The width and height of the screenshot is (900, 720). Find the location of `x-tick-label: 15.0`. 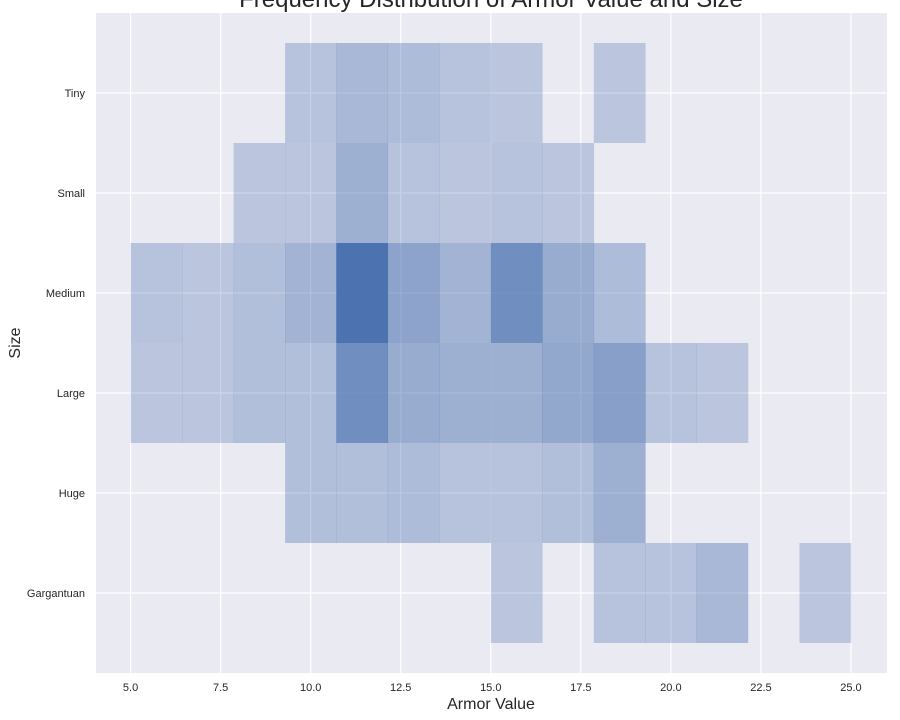

x-tick-label: 15.0 is located at coordinates (490, 688).